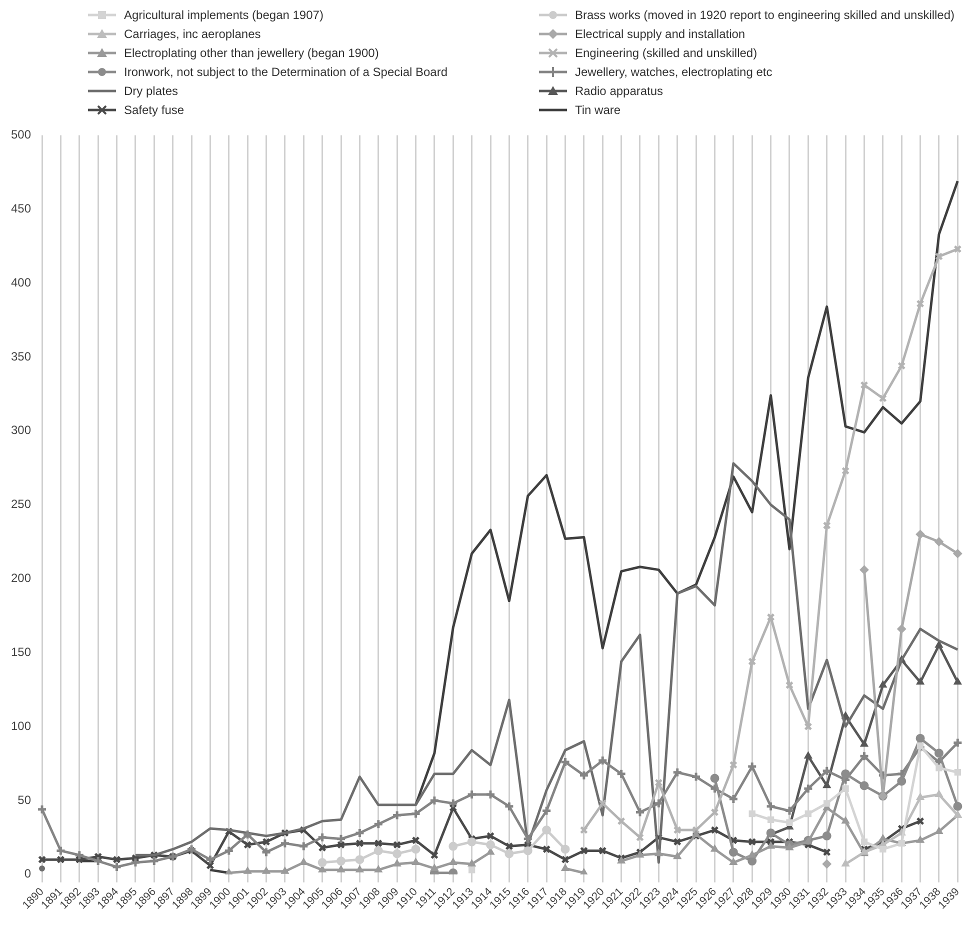 The image size is (978, 950). I want to click on legend-label: Safety fuse, so click(154, 110).